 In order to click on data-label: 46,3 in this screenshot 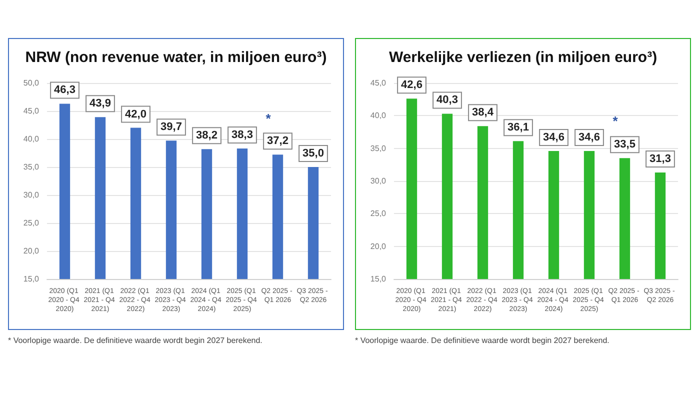, I will do `click(65, 90)`.